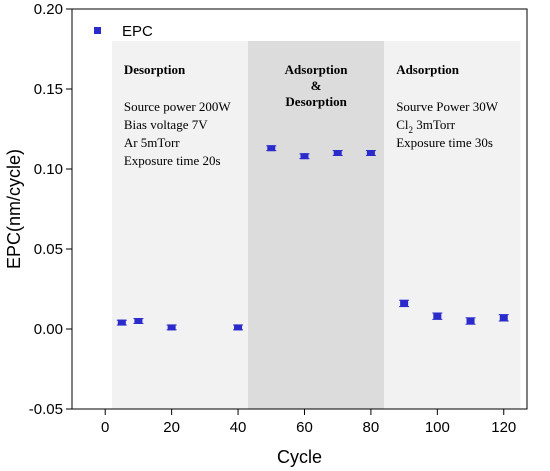 The image size is (550, 471). What do you see at coordinates (14, 209) in the screenshot?
I see `y-axis-title: EPC(nm/cycle)` at bounding box center [14, 209].